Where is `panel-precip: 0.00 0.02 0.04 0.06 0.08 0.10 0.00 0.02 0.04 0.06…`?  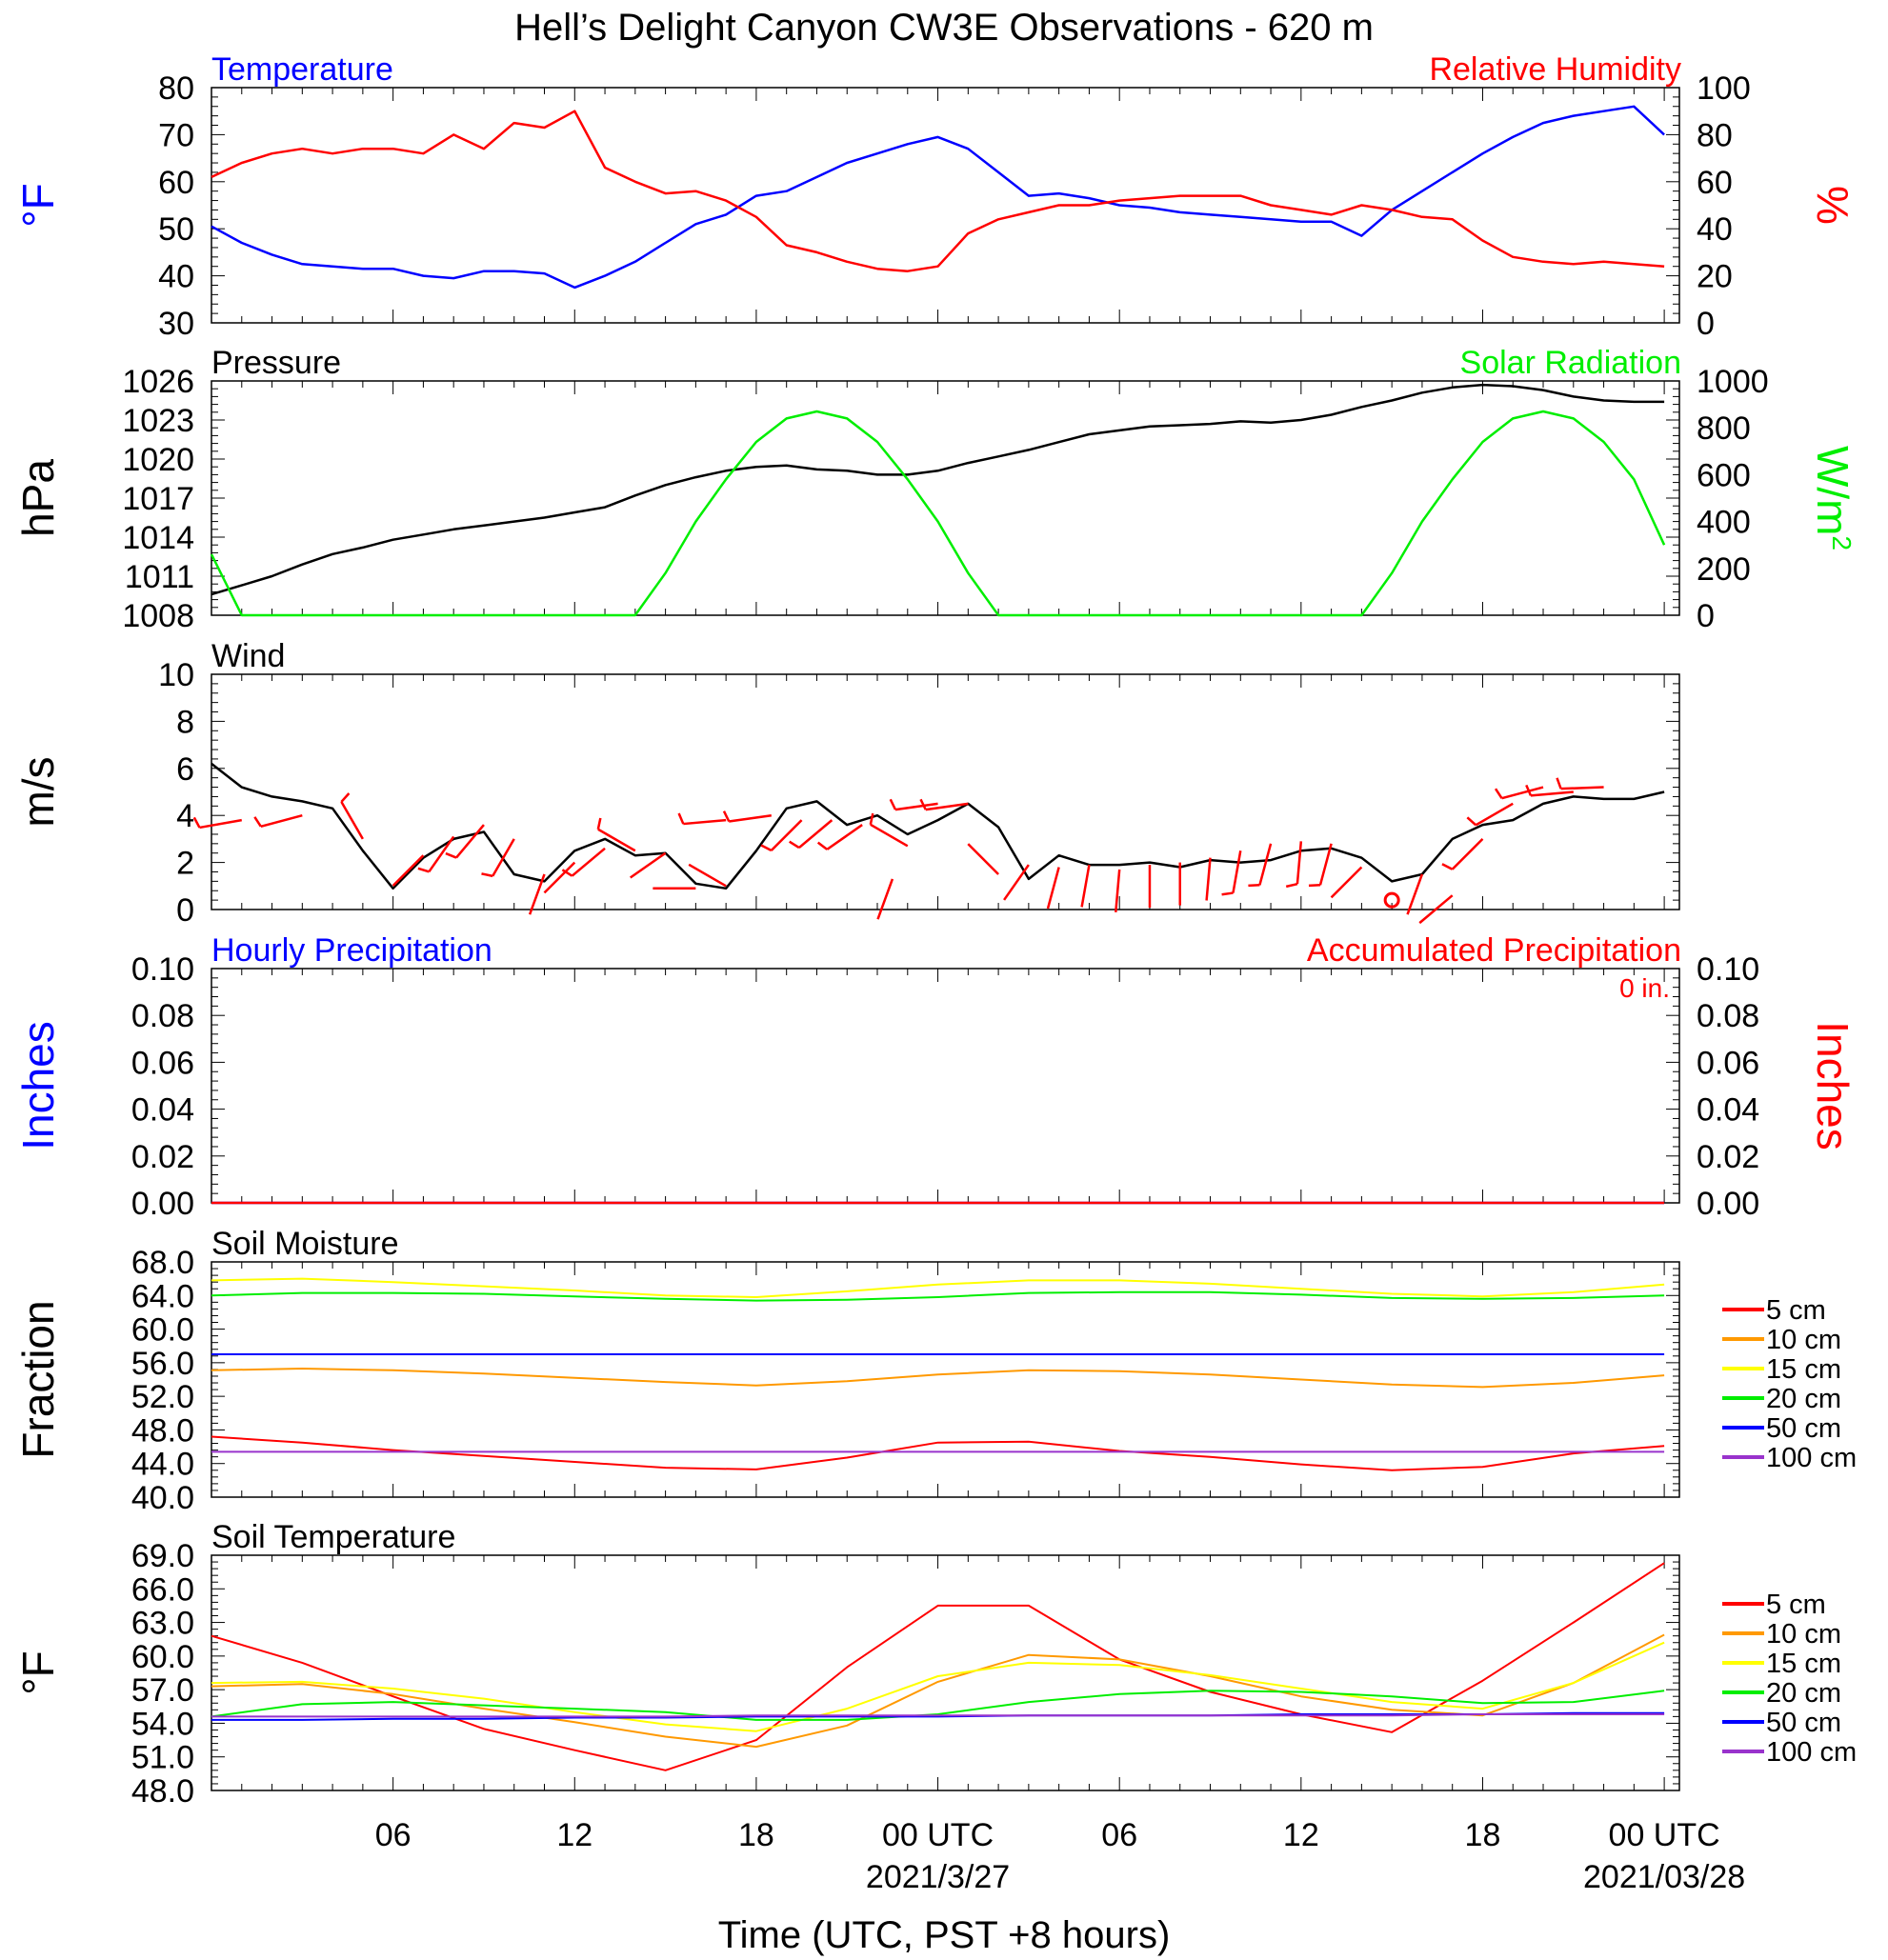 panel-precip: 0.00 0.02 0.04 0.06 0.08 0.10 0.00 0.02 0.04 0.06… is located at coordinates (935, 1077).